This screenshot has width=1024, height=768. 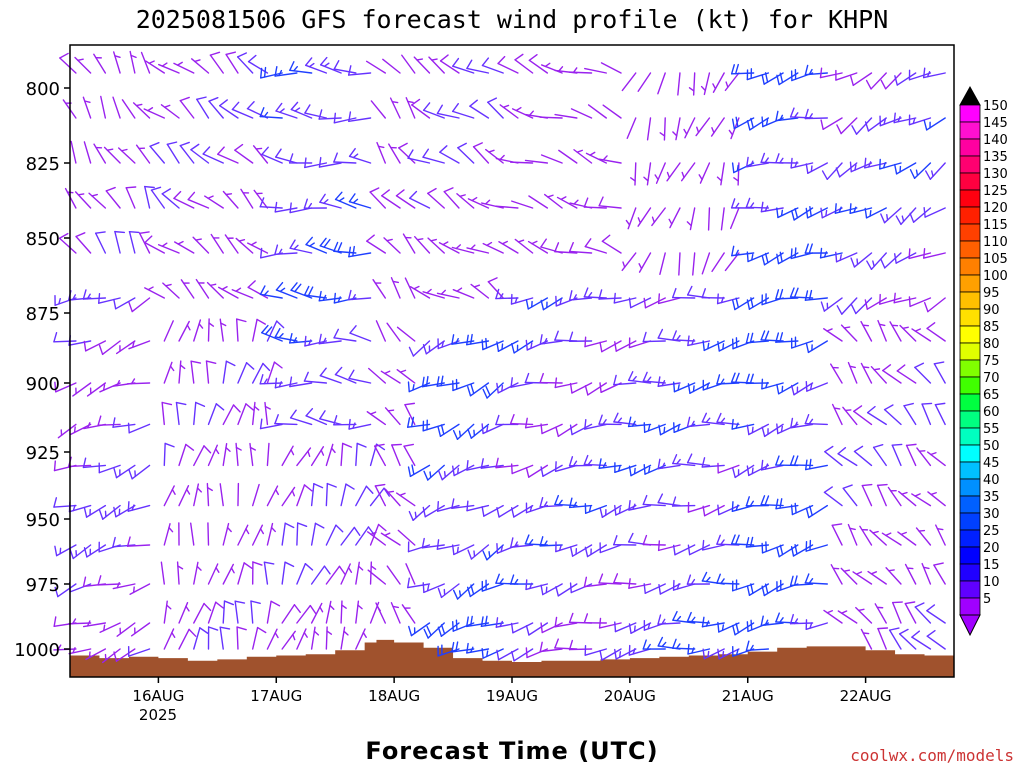 What do you see at coordinates (932, 755) in the screenshot?
I see `source-credit: coolwx.com/models` at bounding box center [932, 755].